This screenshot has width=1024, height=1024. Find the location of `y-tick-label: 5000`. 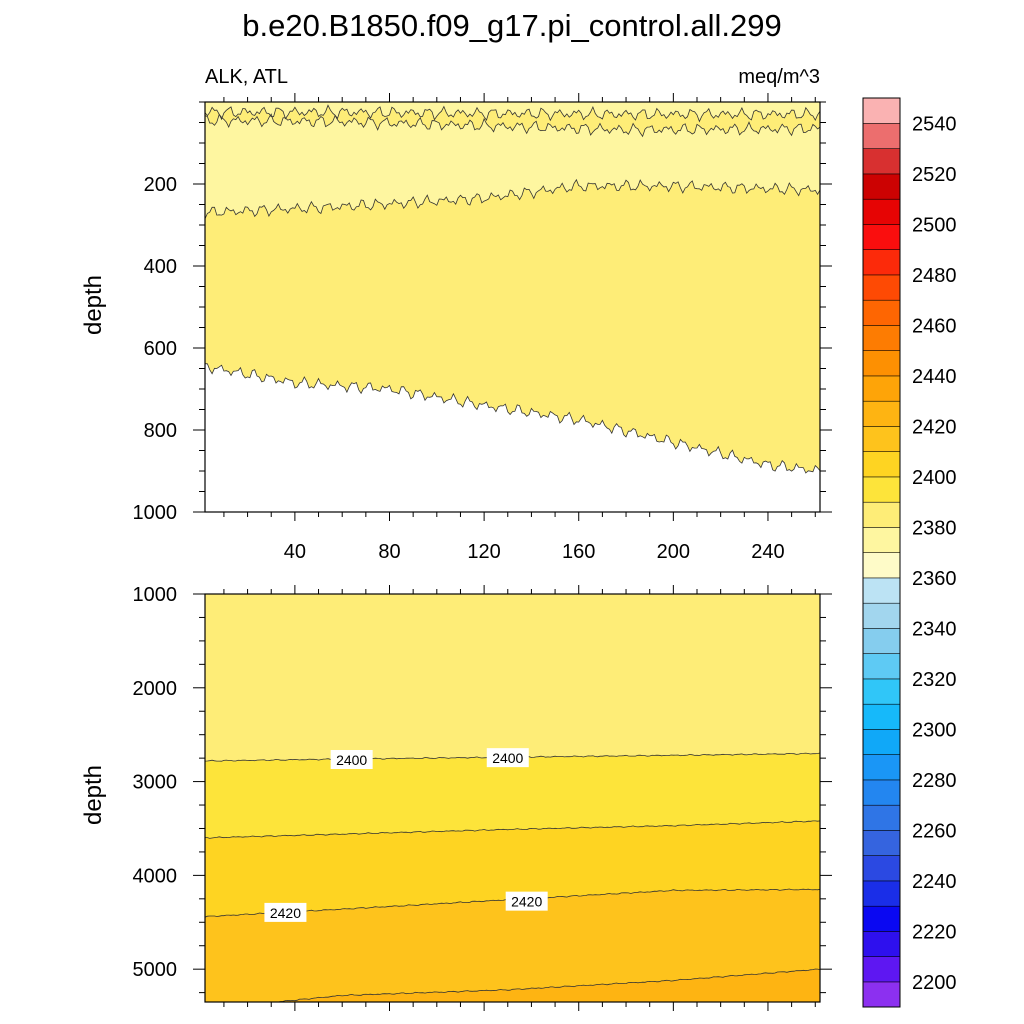

y-tick-label: 5000 is located at coordinates (155, 970).